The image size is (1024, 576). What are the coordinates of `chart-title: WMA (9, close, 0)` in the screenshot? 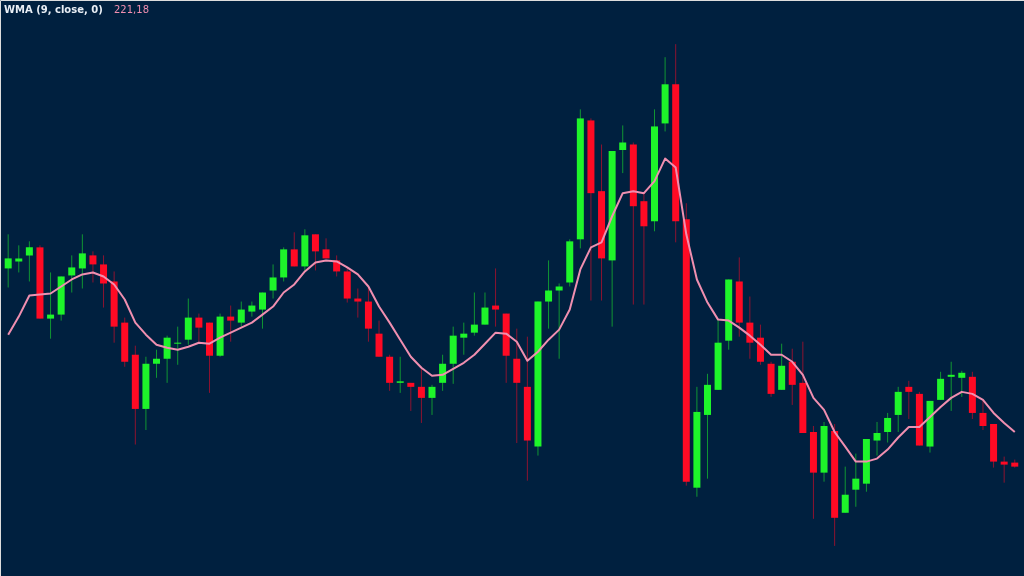 It's located at (53, 9).